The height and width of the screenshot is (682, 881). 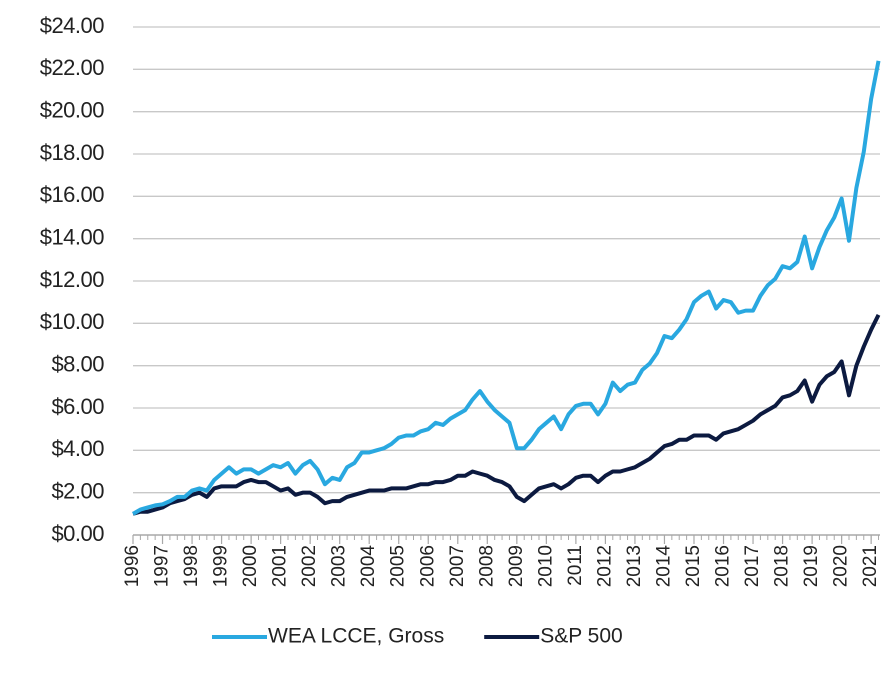 What do you see at coordinates (221, 566) in the screenshot?
I see `x-tick-label: 1999` at bounding box center [221, 566].